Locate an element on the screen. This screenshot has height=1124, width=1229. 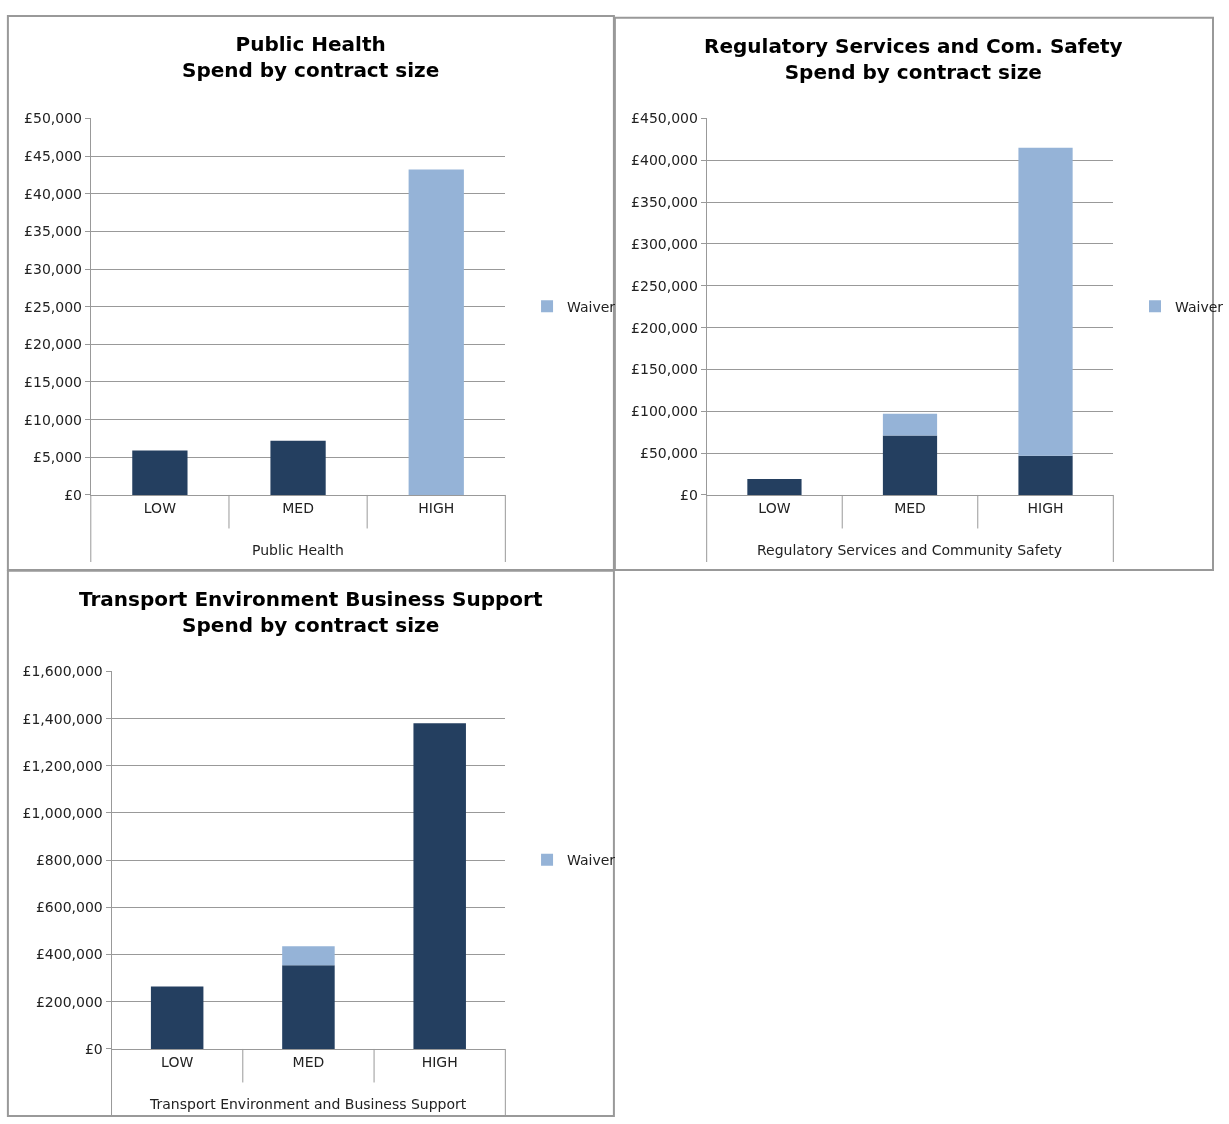
y-tick-label: £450,000 is located at coordinates (664, 118).